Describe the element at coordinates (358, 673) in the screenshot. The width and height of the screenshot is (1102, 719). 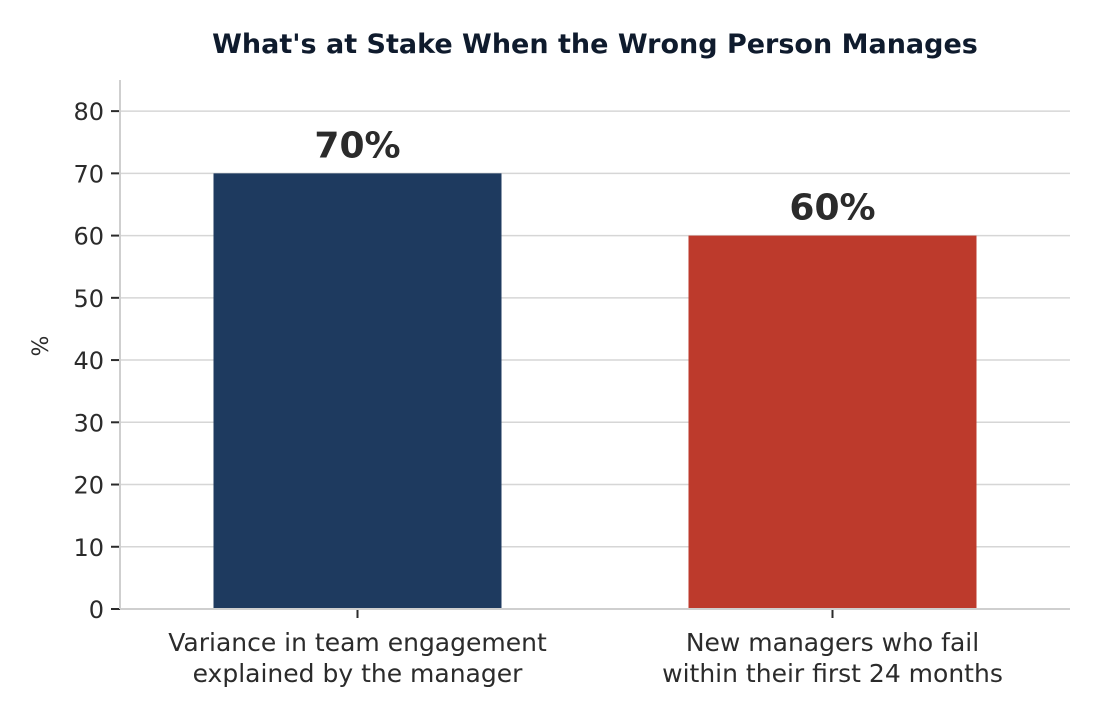
I see `x-tick-label: explained by the manager` at that location.